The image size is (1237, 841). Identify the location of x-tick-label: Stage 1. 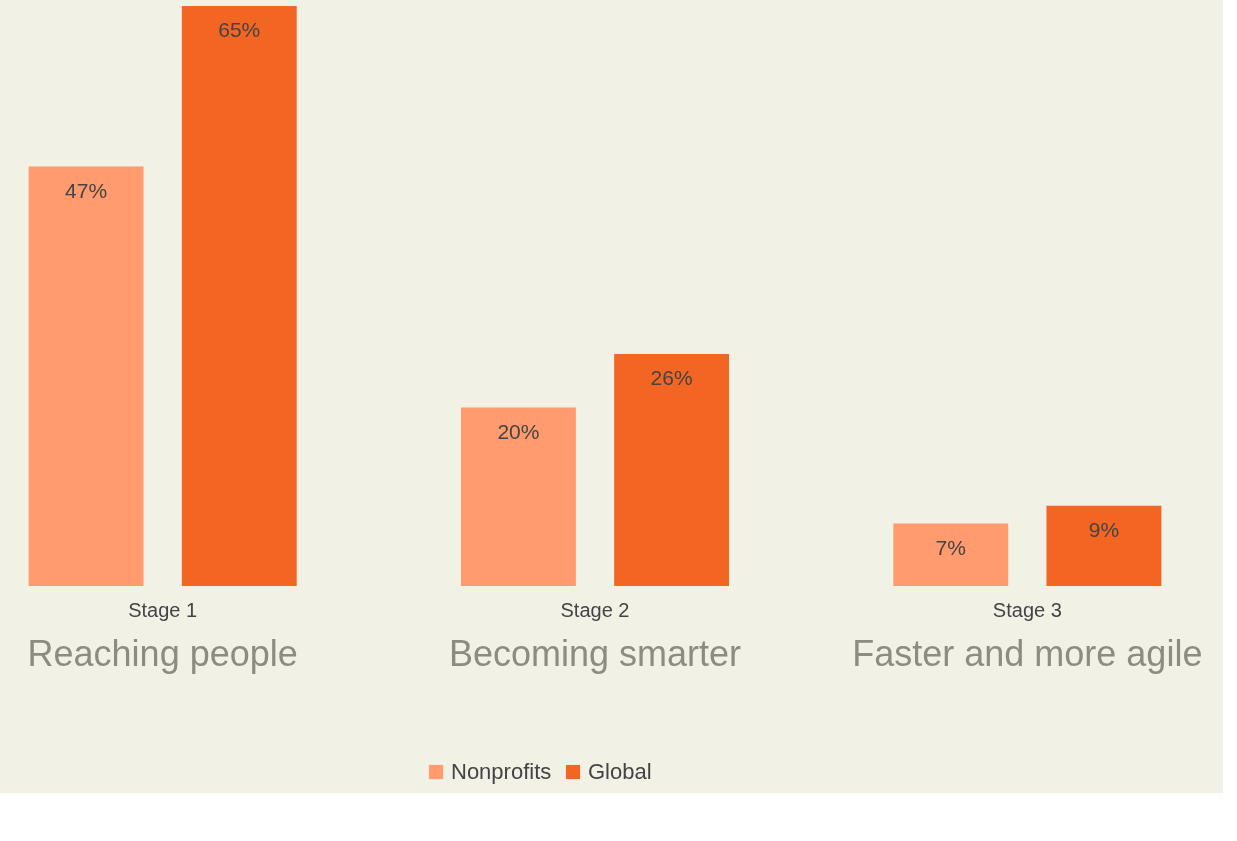
(163, 609).